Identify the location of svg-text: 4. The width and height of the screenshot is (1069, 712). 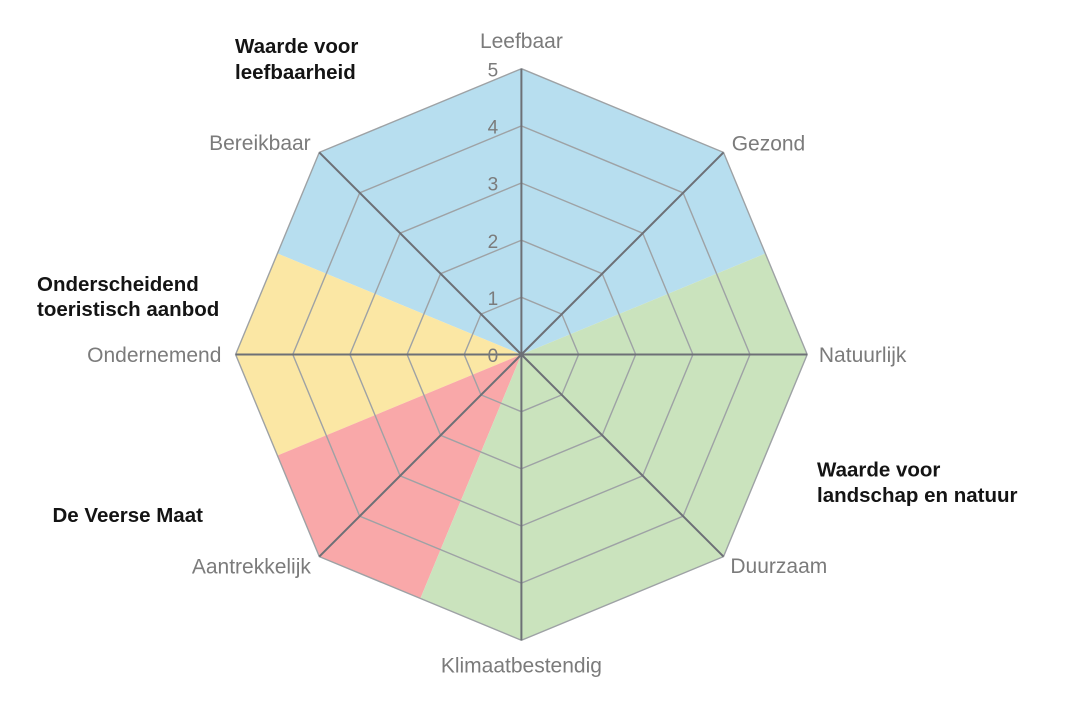
(493, 128).